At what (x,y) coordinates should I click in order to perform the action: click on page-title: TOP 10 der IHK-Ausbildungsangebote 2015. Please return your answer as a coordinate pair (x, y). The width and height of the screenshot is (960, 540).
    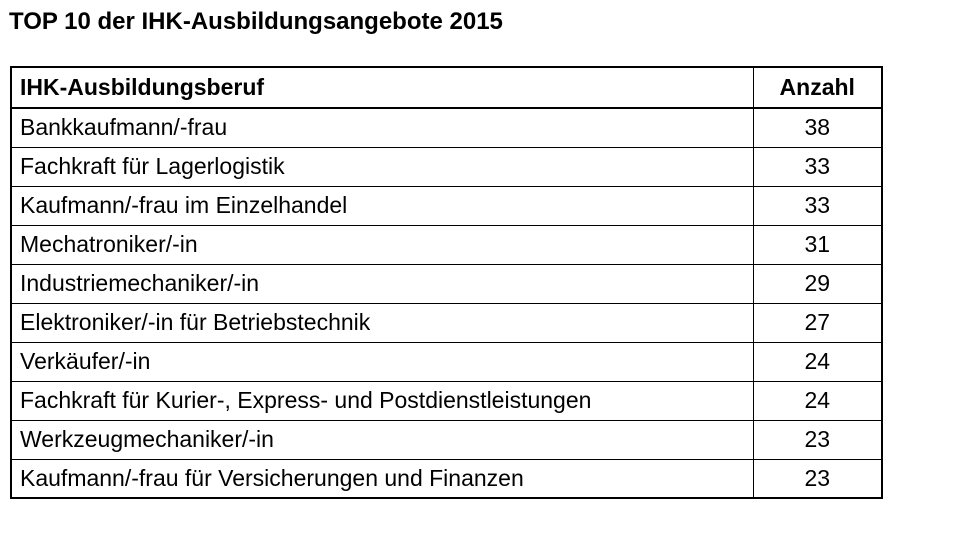
    Looking at the image, I should click on (256, 21).